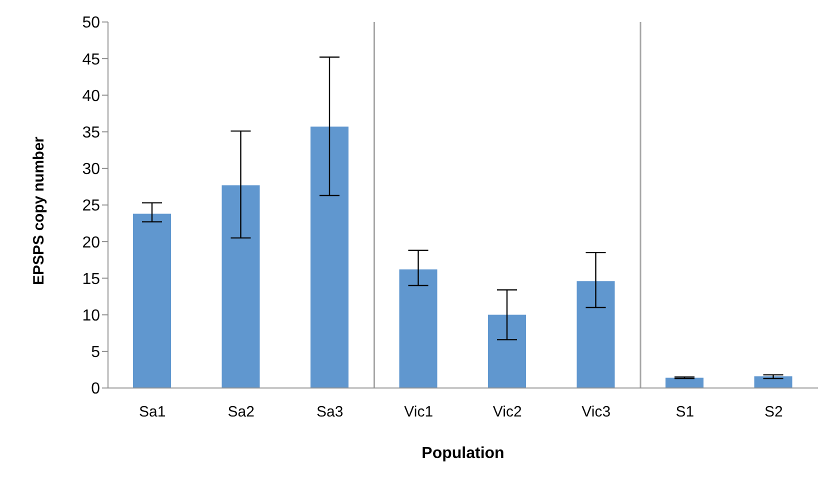 The height and width of the screenshot is (493, 835). Describe the element at coordinates (91, 315) in the screenshot. I see `y-tick-label: 10` at that location.